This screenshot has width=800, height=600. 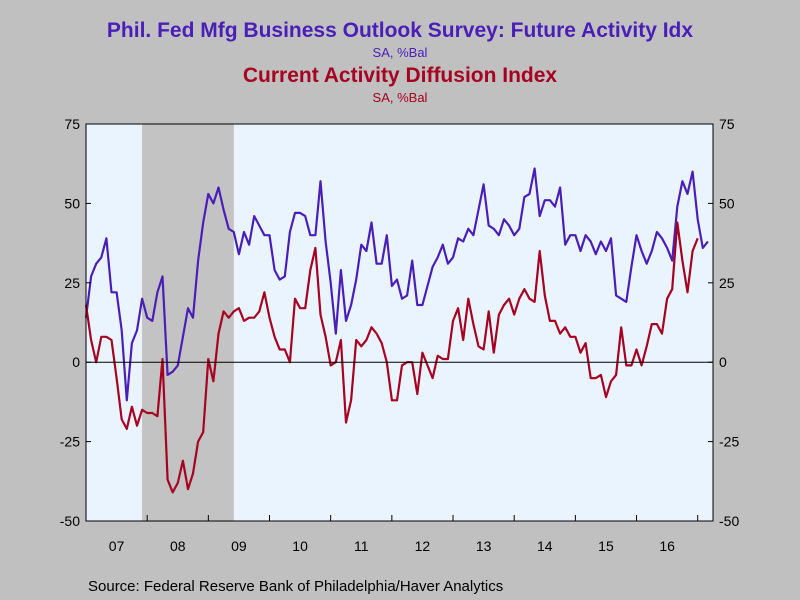 I want to click on x-tick-label: 10, so click(x=300, y=546).